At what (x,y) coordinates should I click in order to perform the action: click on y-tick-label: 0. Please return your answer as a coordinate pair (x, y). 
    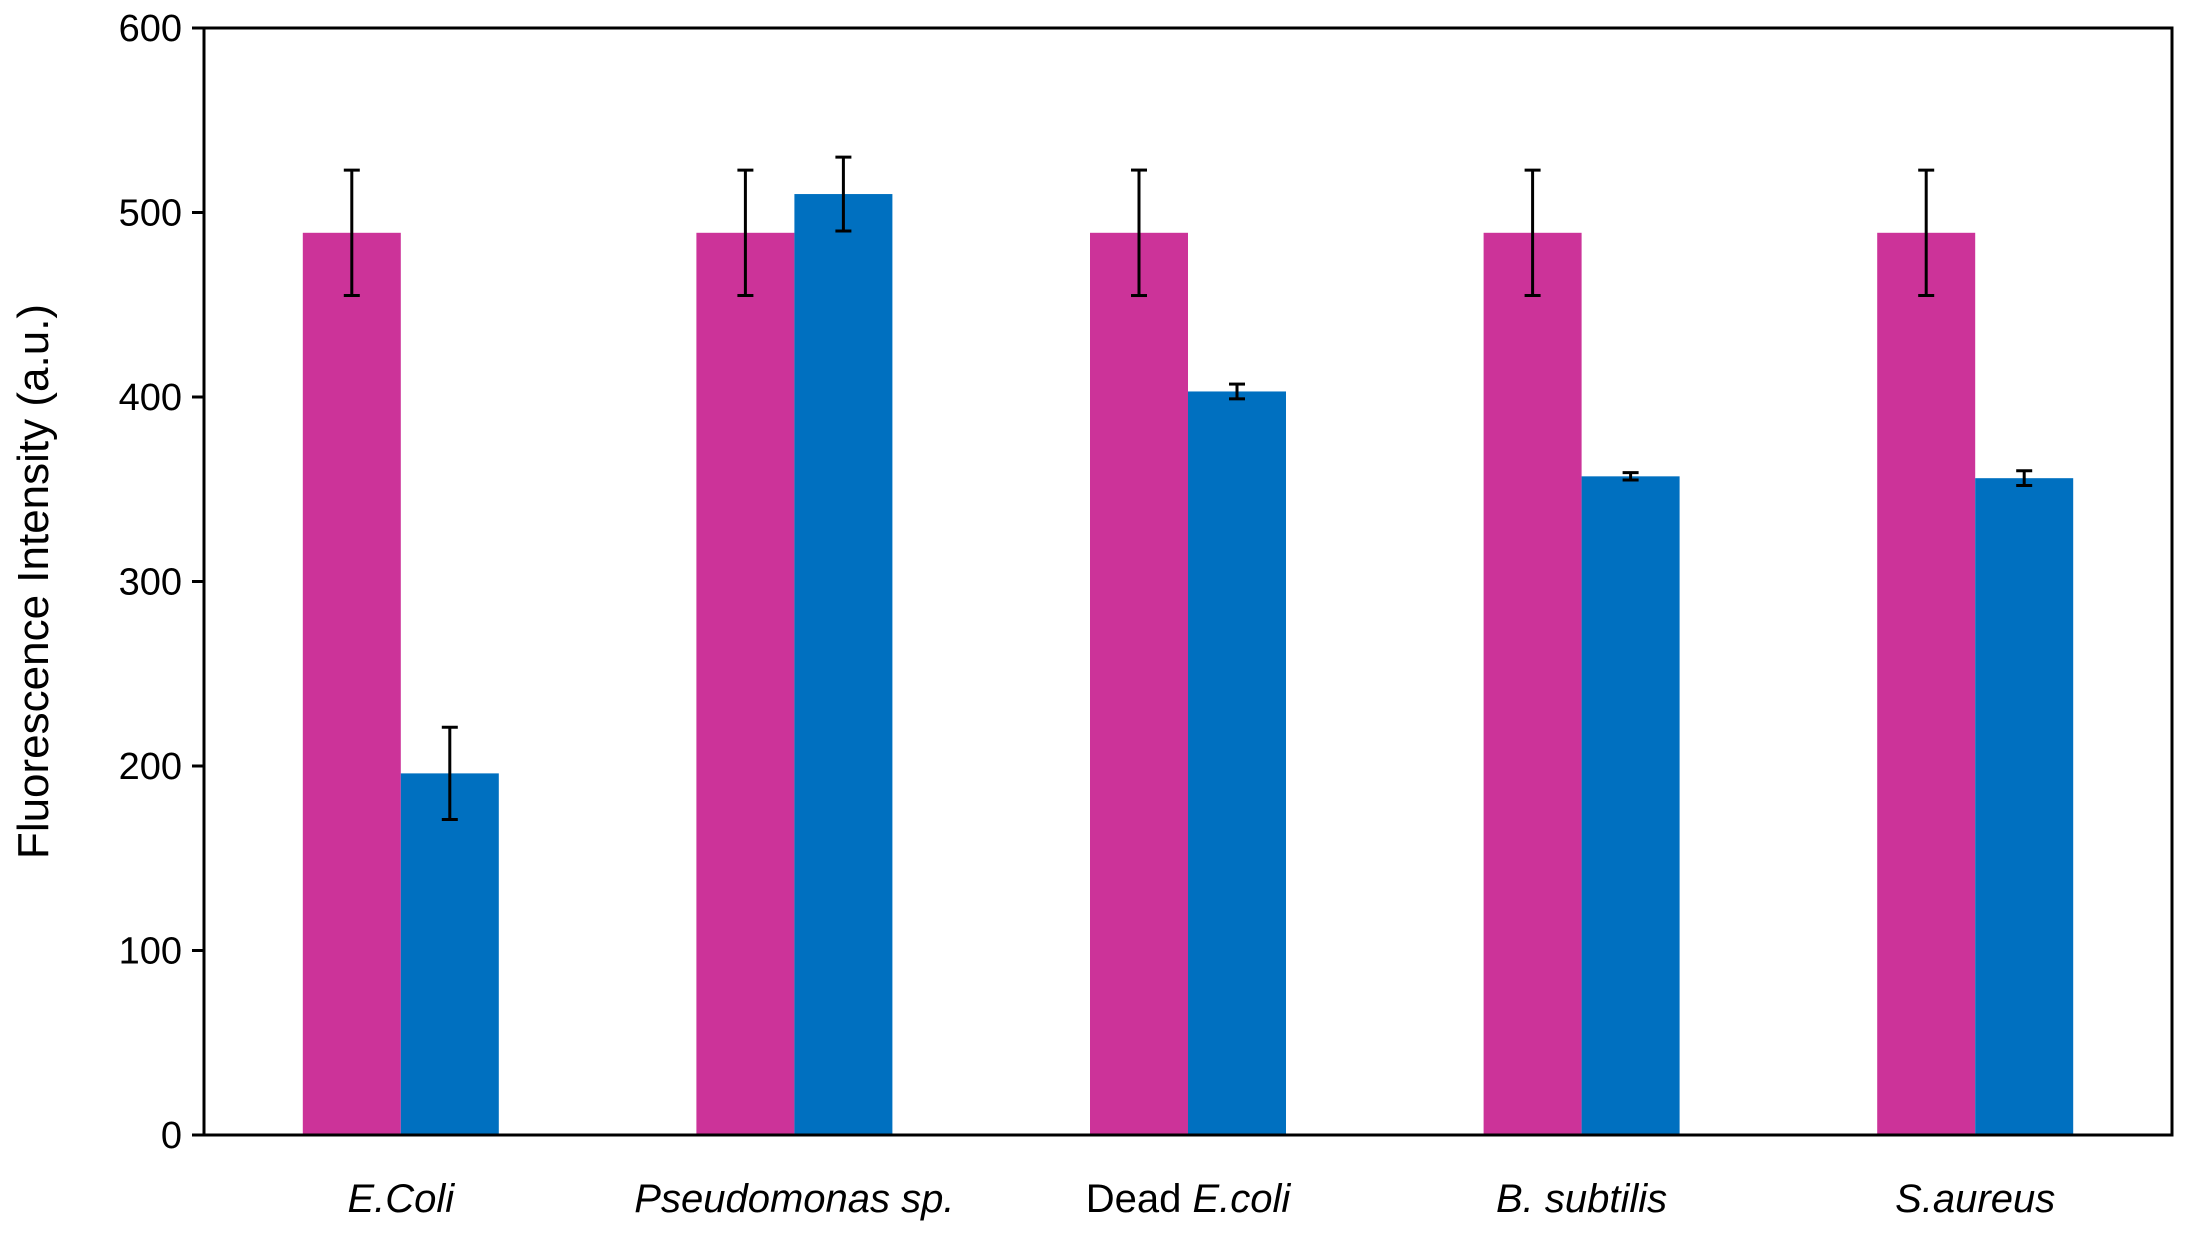
    Looking at the image, I should click on (171, 1136).